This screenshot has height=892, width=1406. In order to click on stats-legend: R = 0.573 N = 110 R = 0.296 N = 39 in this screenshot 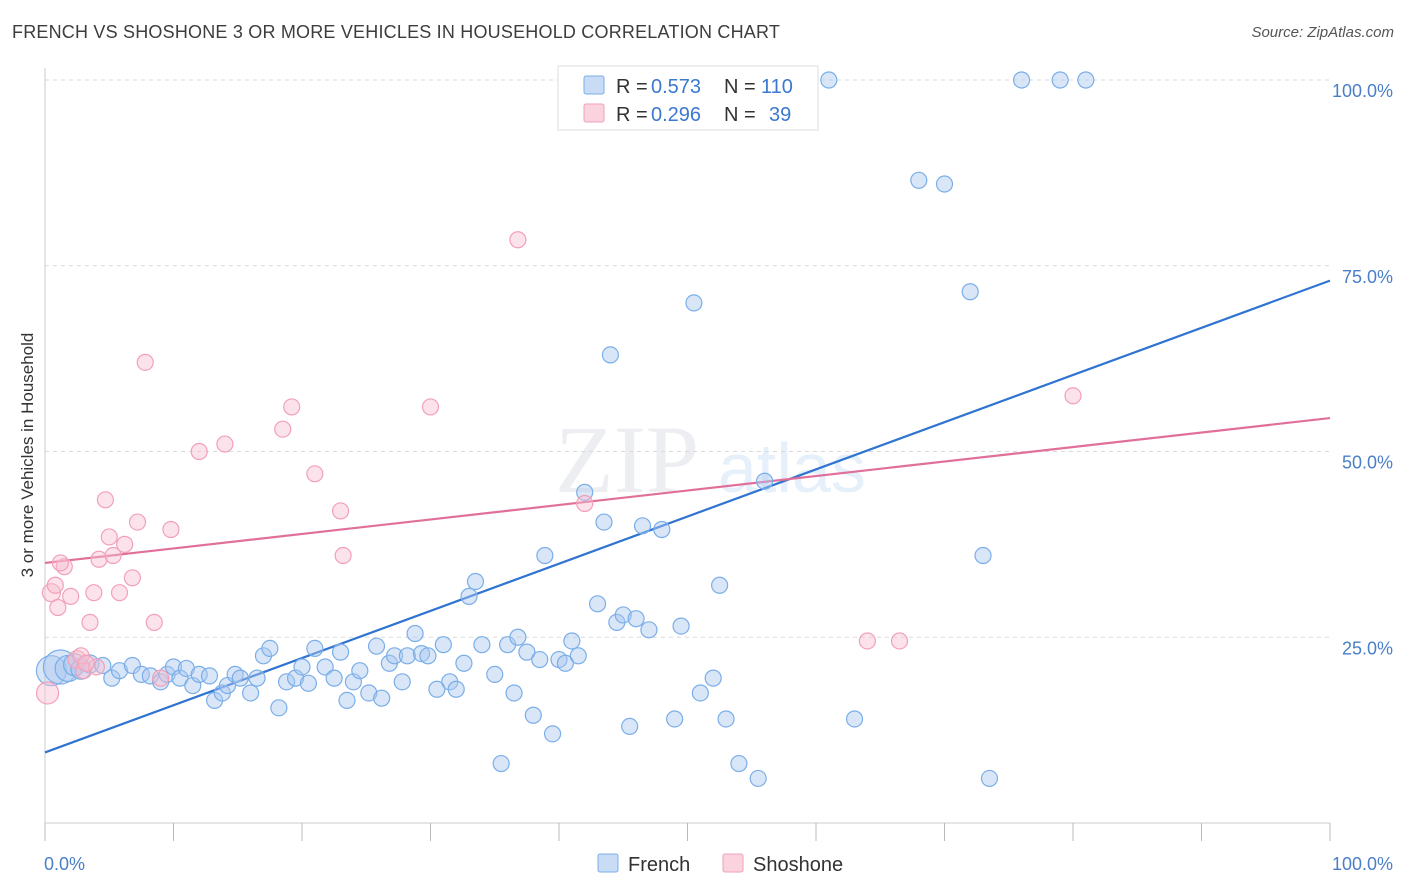, I will do `click(688, 98)`.